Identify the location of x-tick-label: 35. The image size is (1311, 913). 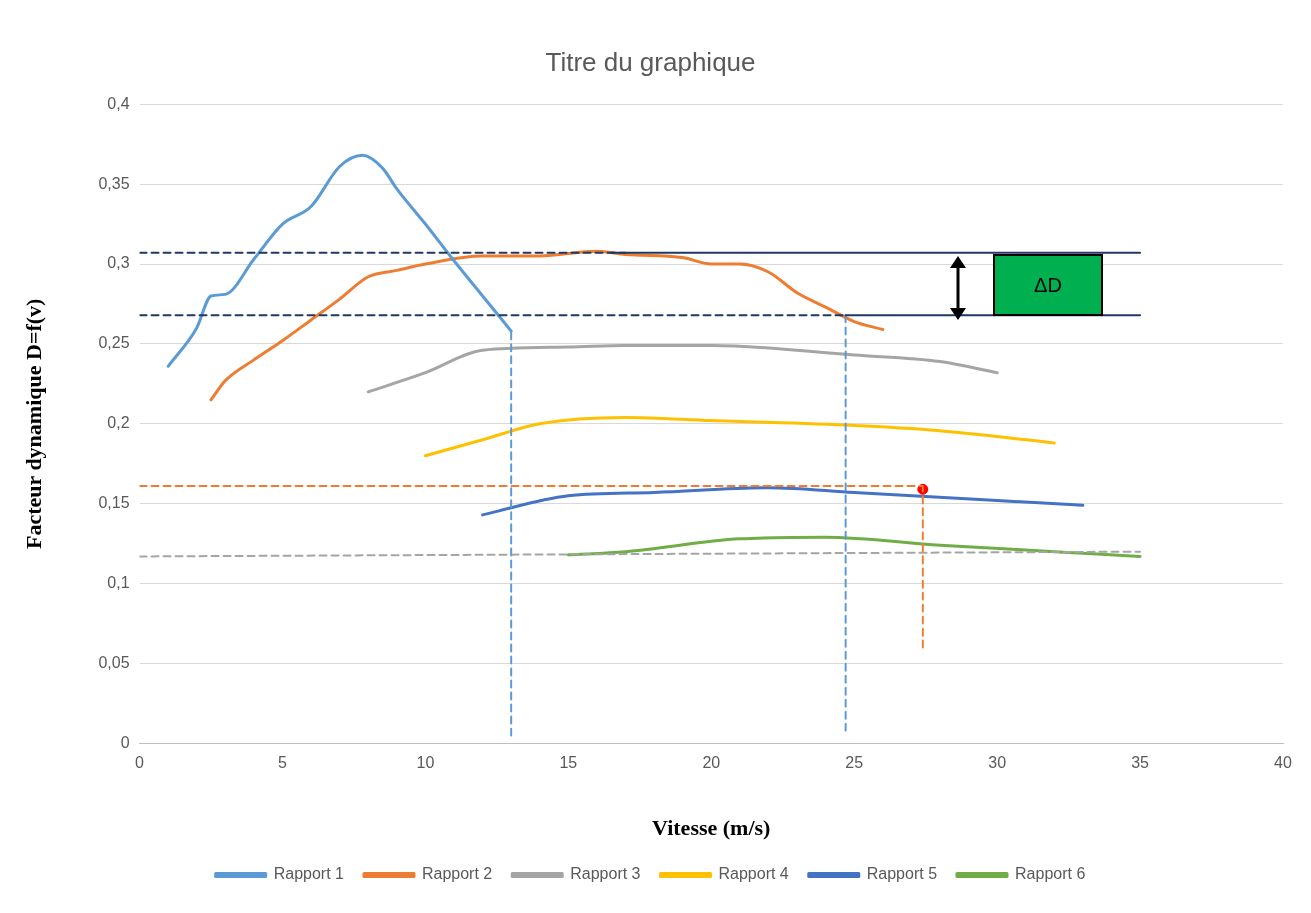
(1140, 763).